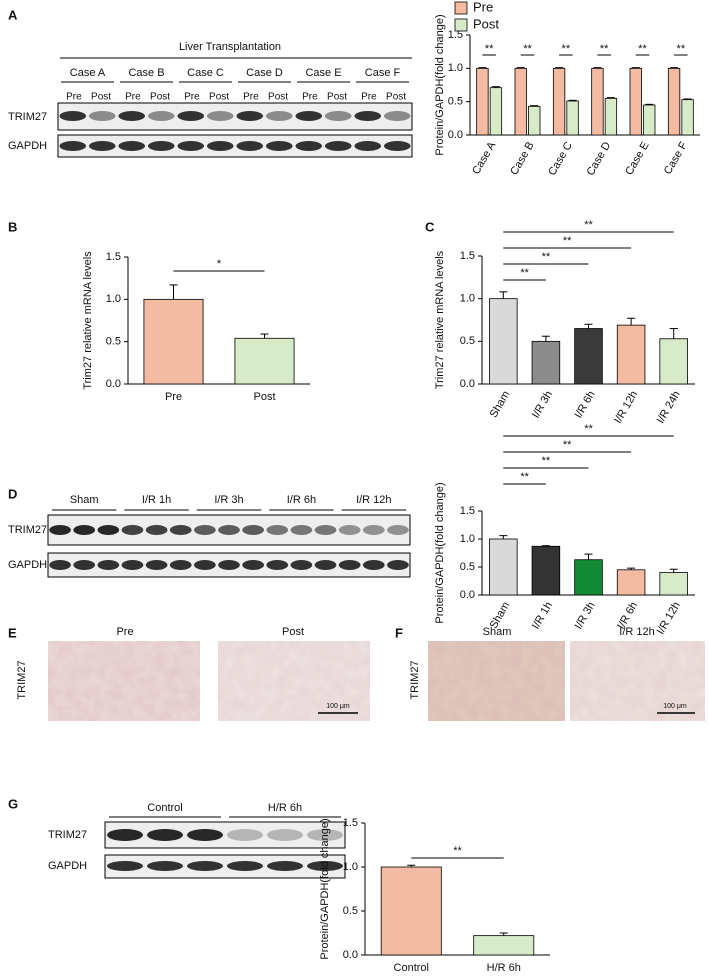  What do you see at coordinates (484, 157) in the screenshot?
I see `x-tick-label: Case A` at bounding box center [484, 157].